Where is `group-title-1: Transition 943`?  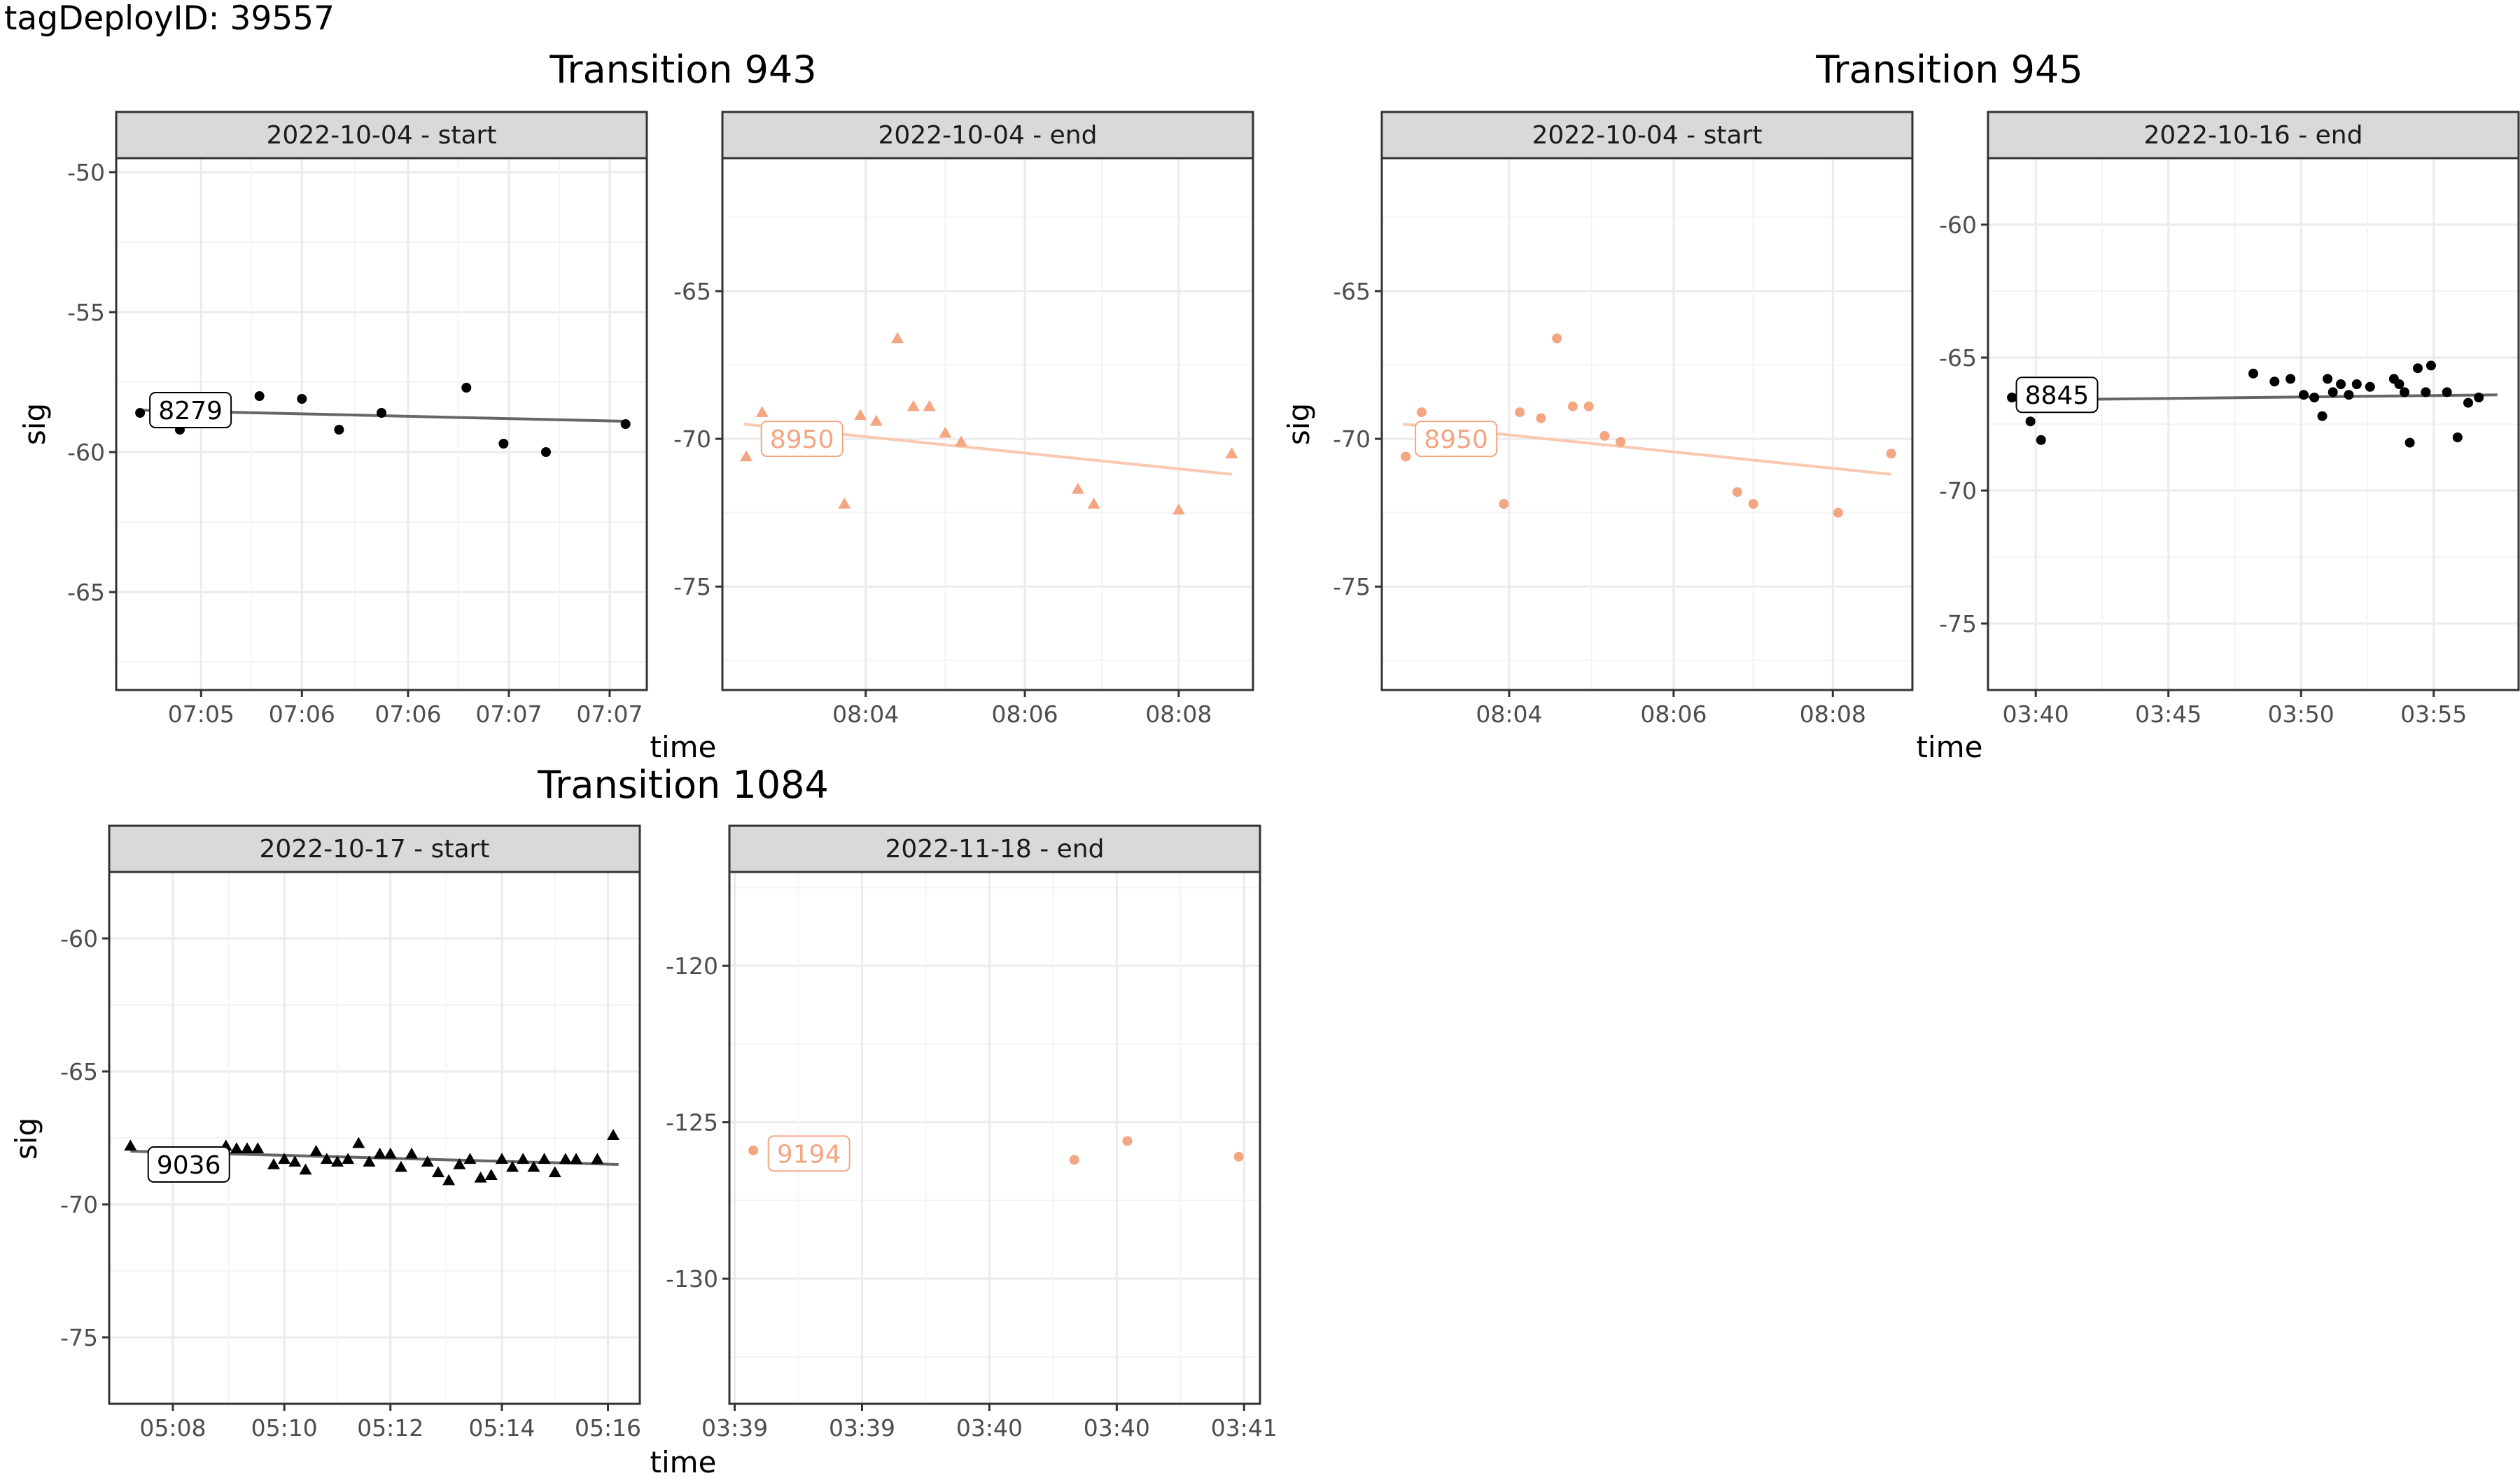
group-title-1: Transition 943 is located at coordinates (682, 70).